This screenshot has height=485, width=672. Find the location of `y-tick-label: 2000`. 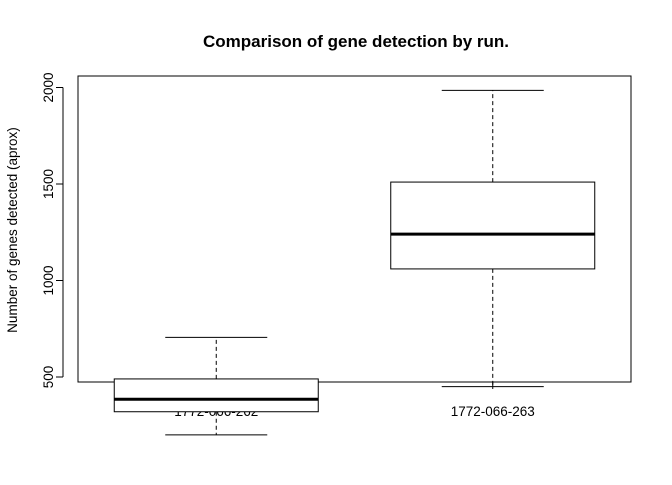

y-tick-label: 2000 is located at coordinates (48, 87).